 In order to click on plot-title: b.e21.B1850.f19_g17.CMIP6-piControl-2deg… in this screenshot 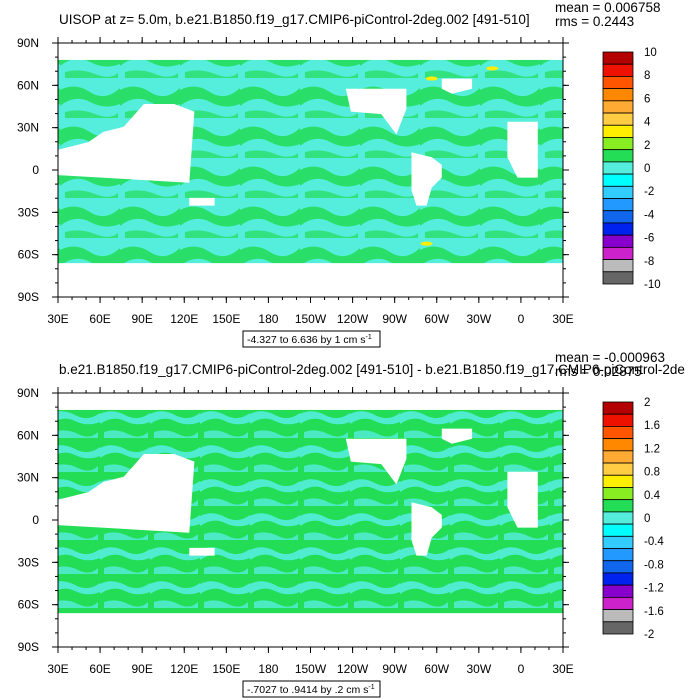, I will do `click(372, 369)`.